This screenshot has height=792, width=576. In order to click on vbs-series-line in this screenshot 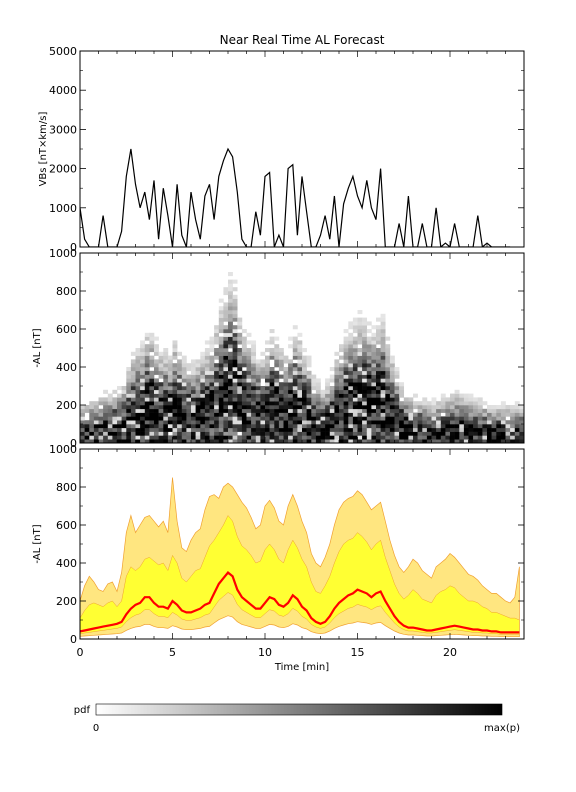, I will do `click(295, 197)`.